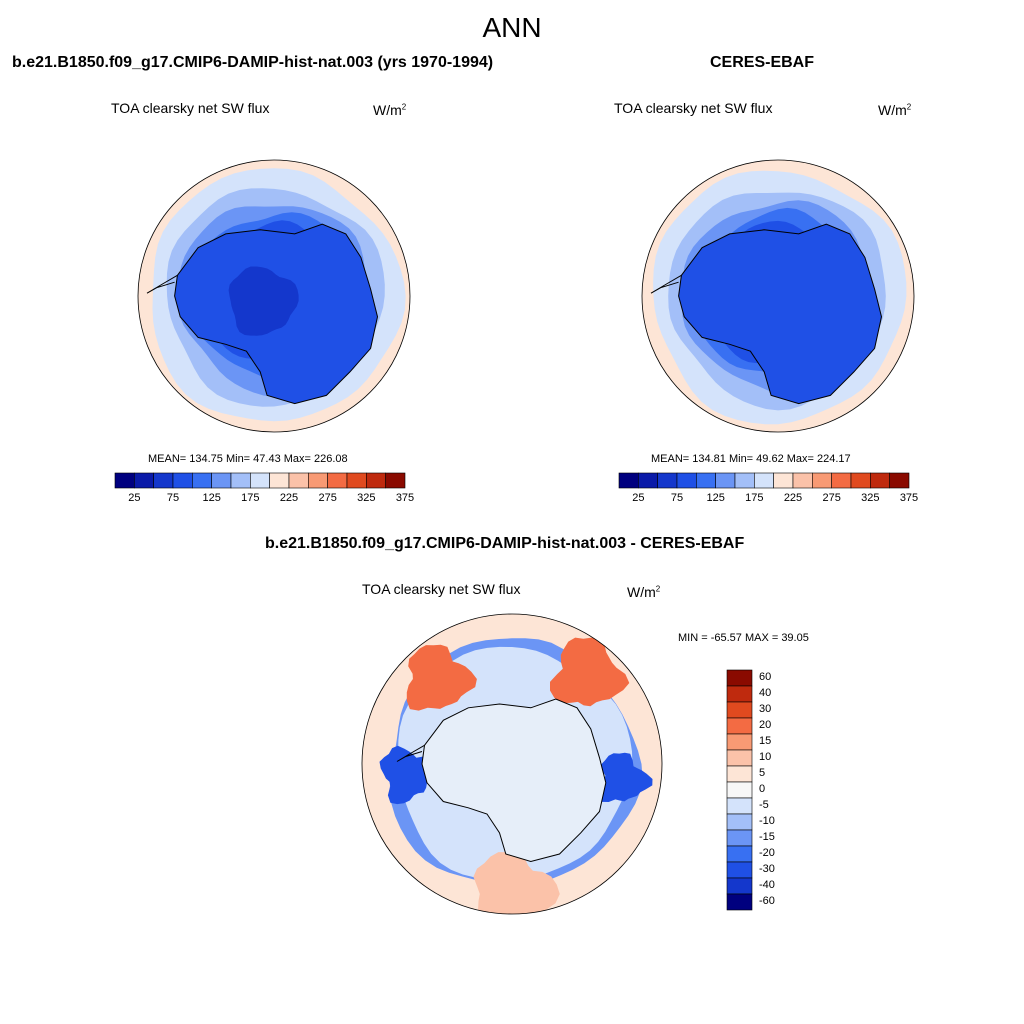  I want to click on diff-map, so click(512, 764).